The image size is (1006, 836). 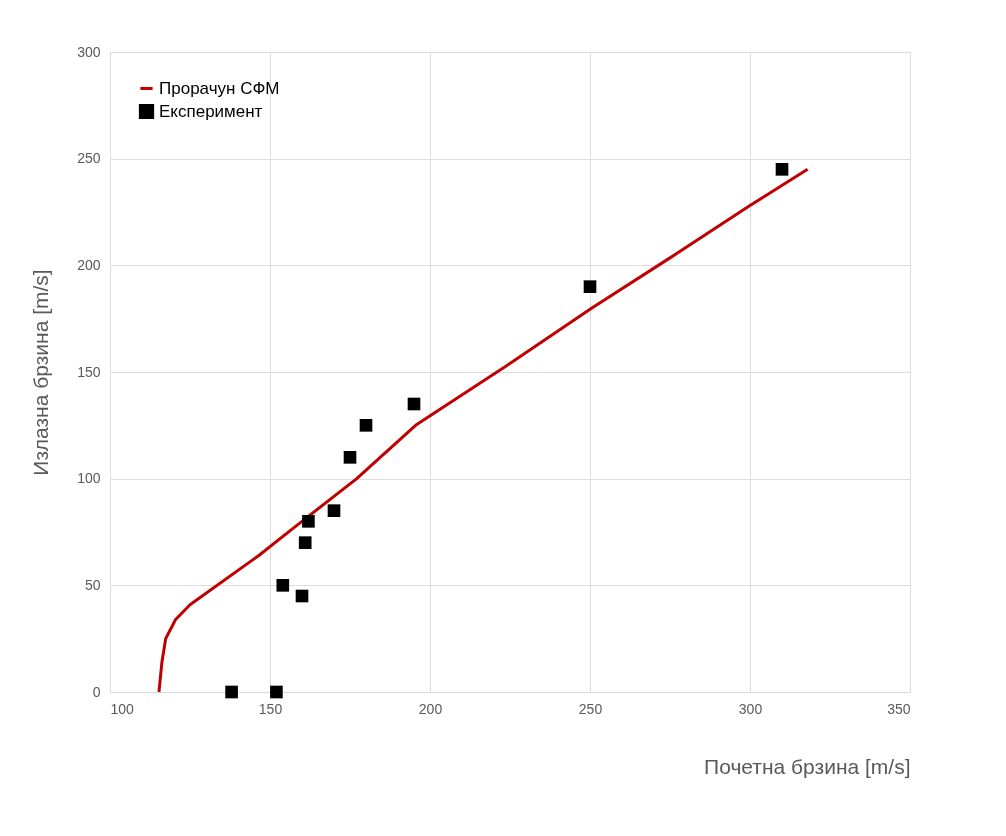 What do you see at coordinates (899, 708) in the screenshot?
I see `x-tick-label: 350` at bounding box center [899, 708].